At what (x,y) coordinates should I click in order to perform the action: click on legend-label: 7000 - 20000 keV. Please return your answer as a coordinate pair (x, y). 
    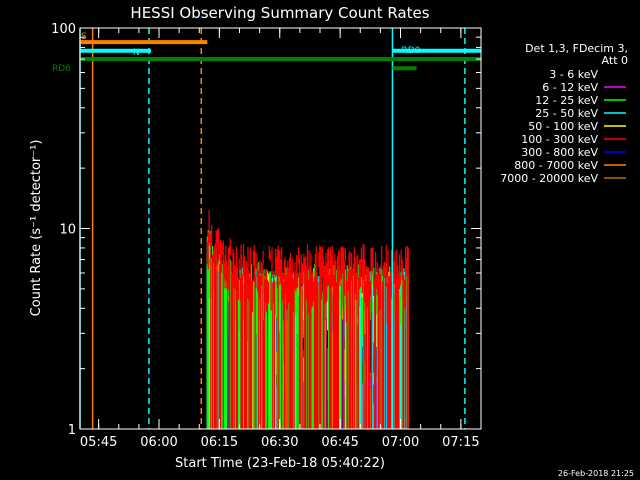
    Looking at the image, I should click on (549, 178).